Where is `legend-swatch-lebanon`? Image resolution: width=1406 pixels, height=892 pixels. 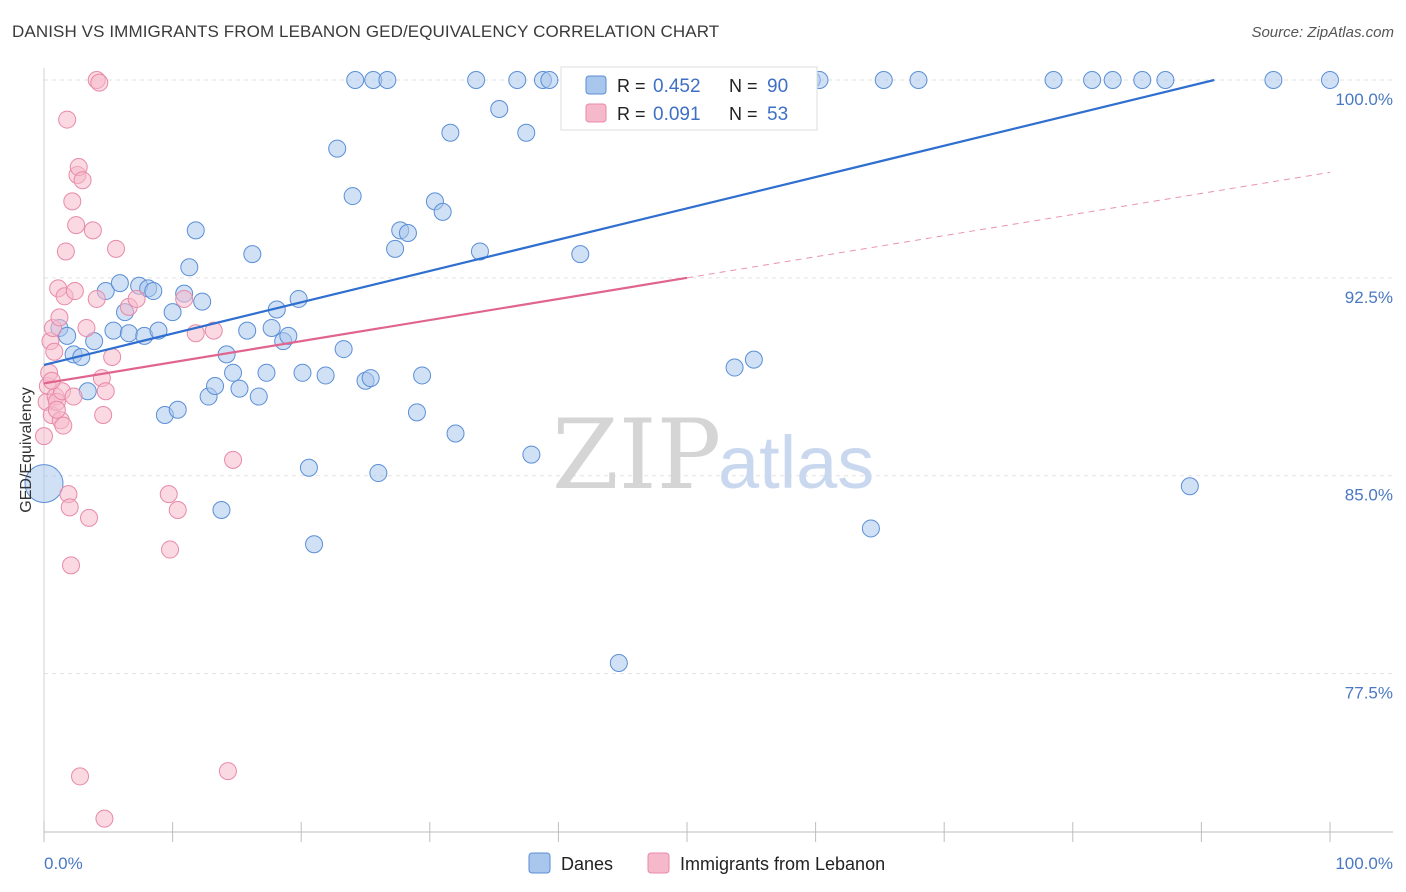 legend-swatch-lebanon is located at coordinates (596, 113).